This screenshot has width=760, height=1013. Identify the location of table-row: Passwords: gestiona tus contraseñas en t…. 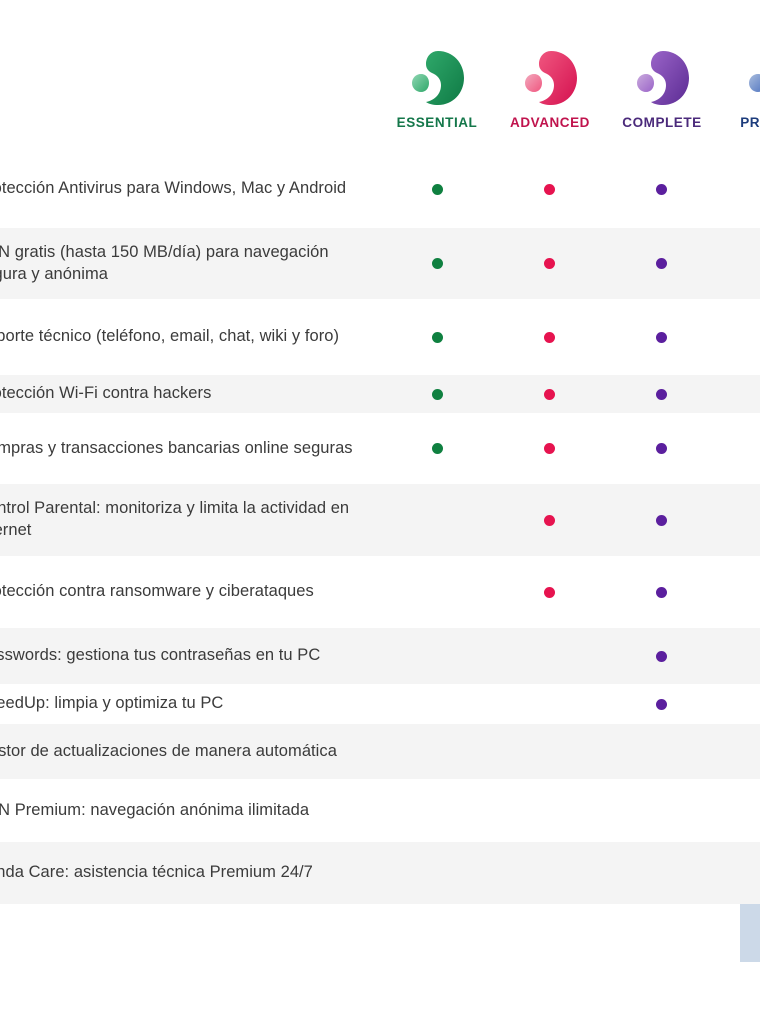
(380, 656).